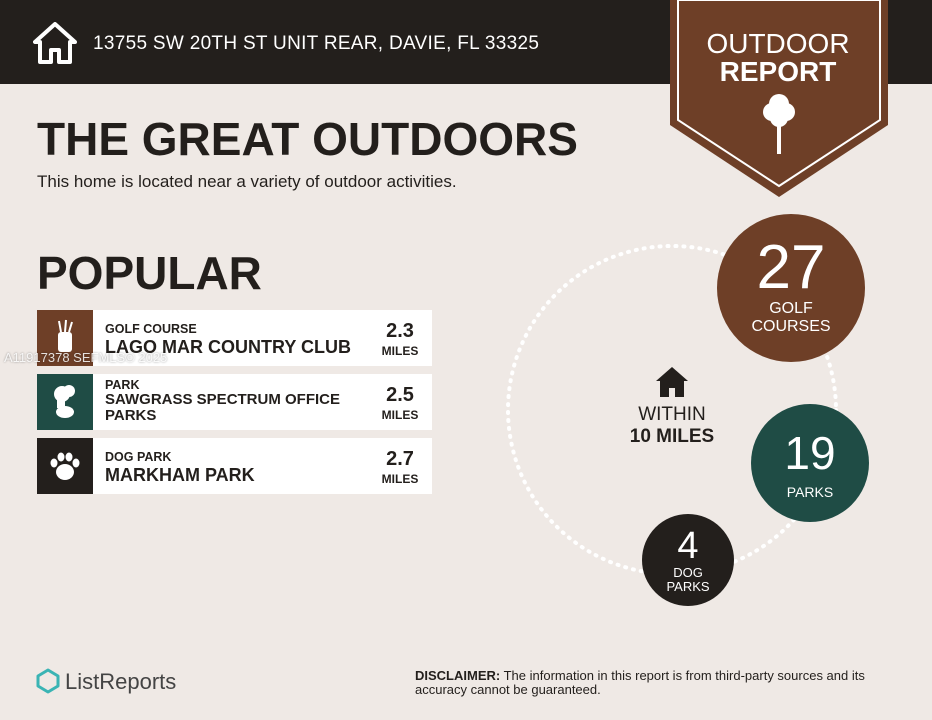 This screenshot has width=932, height=720. I want to click on count: 19, so click(810, 453).